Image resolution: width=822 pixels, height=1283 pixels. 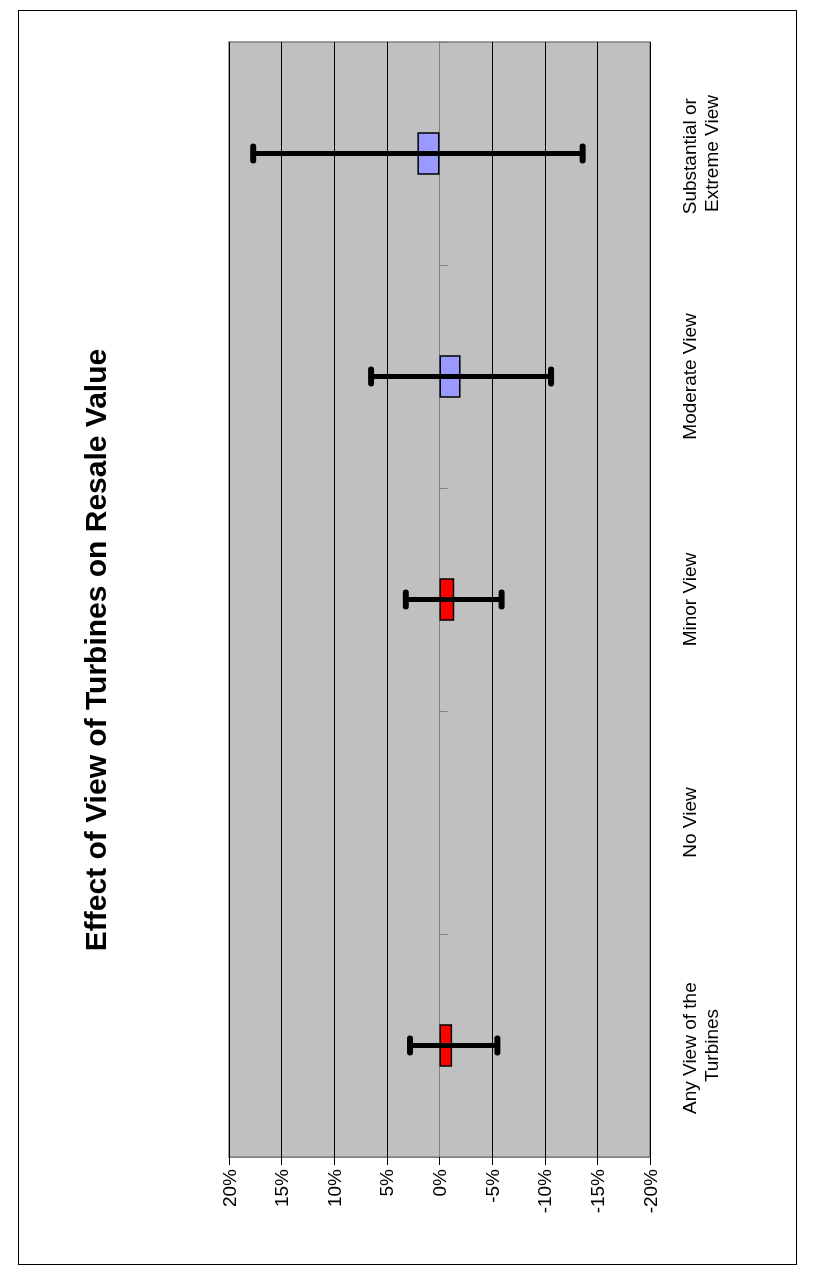 What do you see at coordinates (689, 822) in the screenshot?
I see `y-tick-label: No View` at bounding box center [689, 822].